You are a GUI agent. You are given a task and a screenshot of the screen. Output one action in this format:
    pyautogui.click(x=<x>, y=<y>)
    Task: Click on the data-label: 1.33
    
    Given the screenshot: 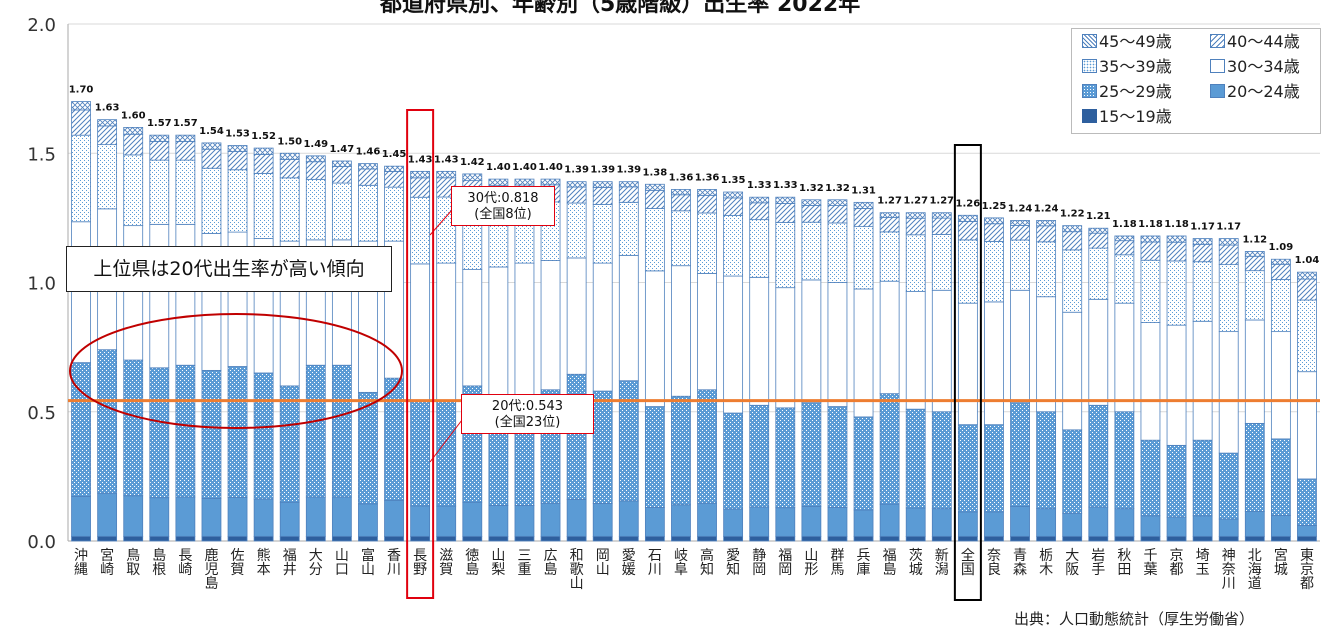 What is the action you would take?
    pyautogui.click(x=759, y=185)
    